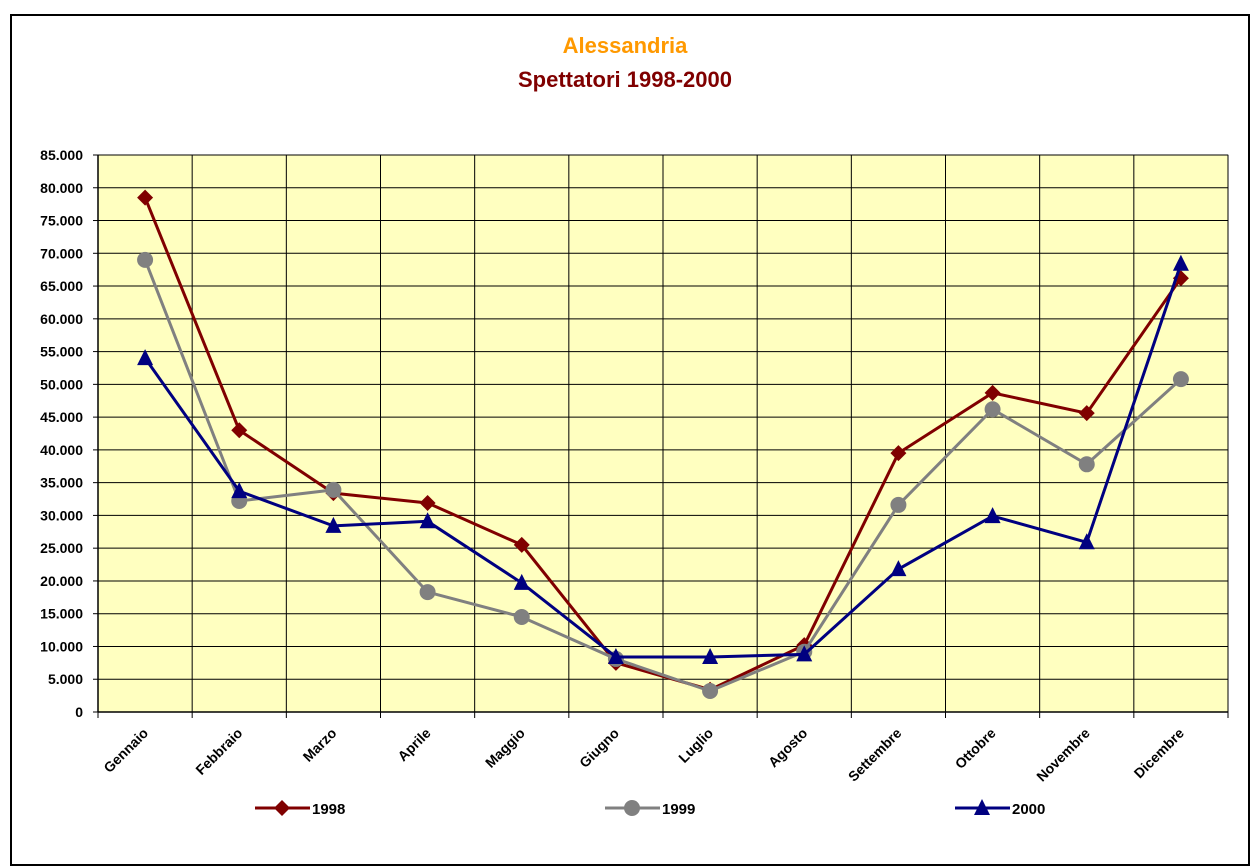 The width and height of the screenshot is (1250, 866). I want to click on y-tick-label: 5.000, so click(65, 679).